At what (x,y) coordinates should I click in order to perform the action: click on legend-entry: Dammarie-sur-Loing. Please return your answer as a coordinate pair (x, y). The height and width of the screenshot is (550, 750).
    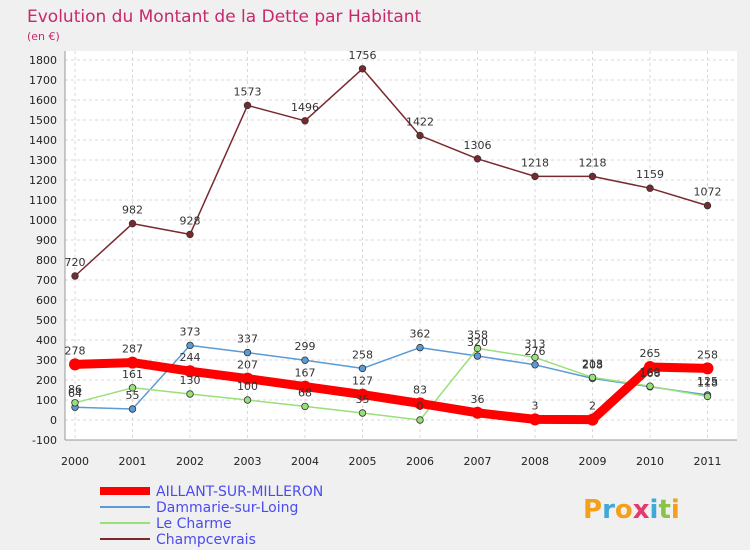
    Looking at the image, I should click on (227, 508).